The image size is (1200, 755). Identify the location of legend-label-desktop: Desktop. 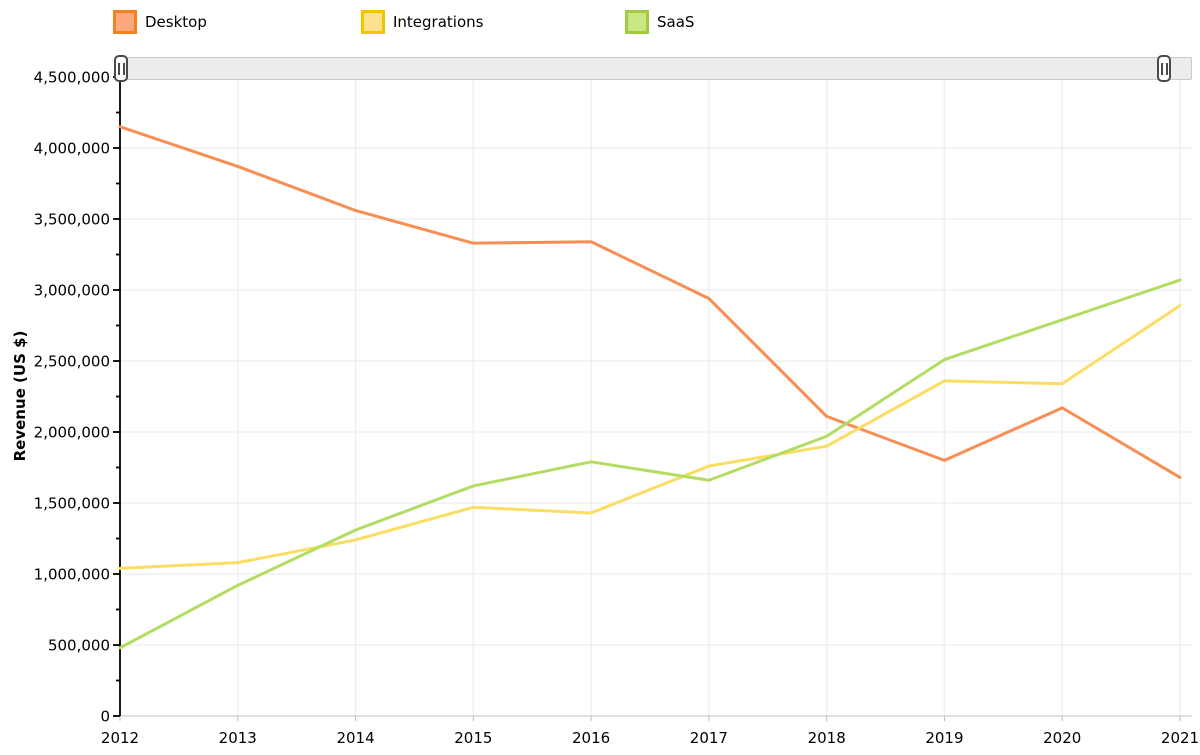
(176, 22).